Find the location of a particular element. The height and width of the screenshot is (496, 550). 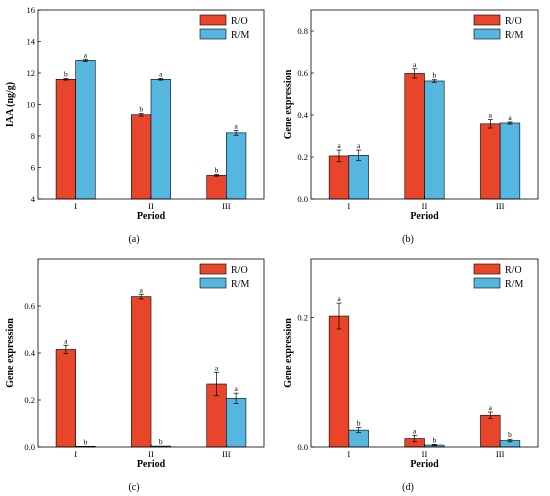

panel-label: (c) is located at coordinates (133, 487).